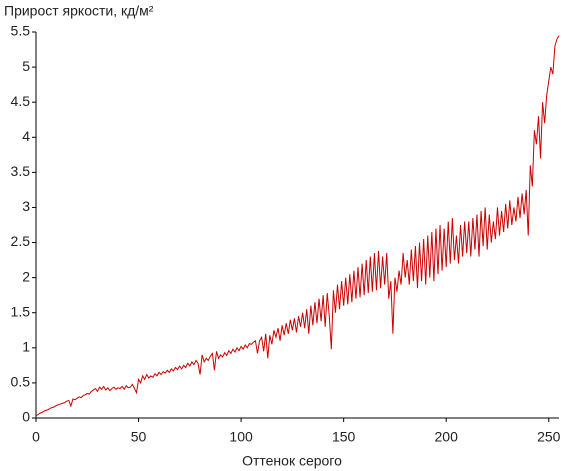  What do you see at coordinates (21, 101) in the screenshot?
I see `y-tick-label: 4.5` at bounding box center [21, 101].